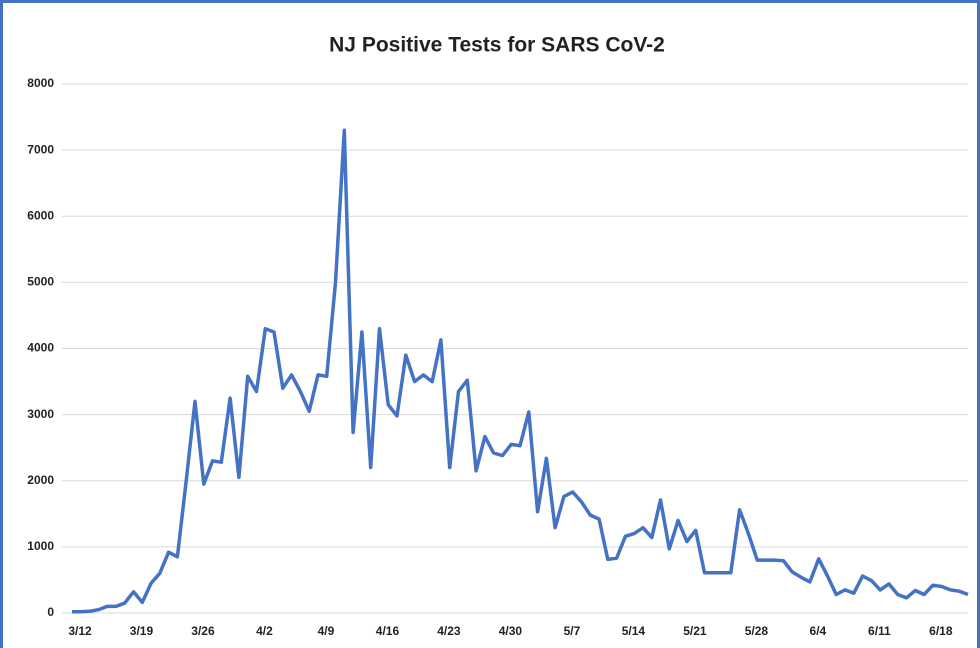 This screenshot has width=980, height=648. Describe the element at coordinates (449, 631) in the screenshot. I see `x-tick-label: 4/23` at that location.